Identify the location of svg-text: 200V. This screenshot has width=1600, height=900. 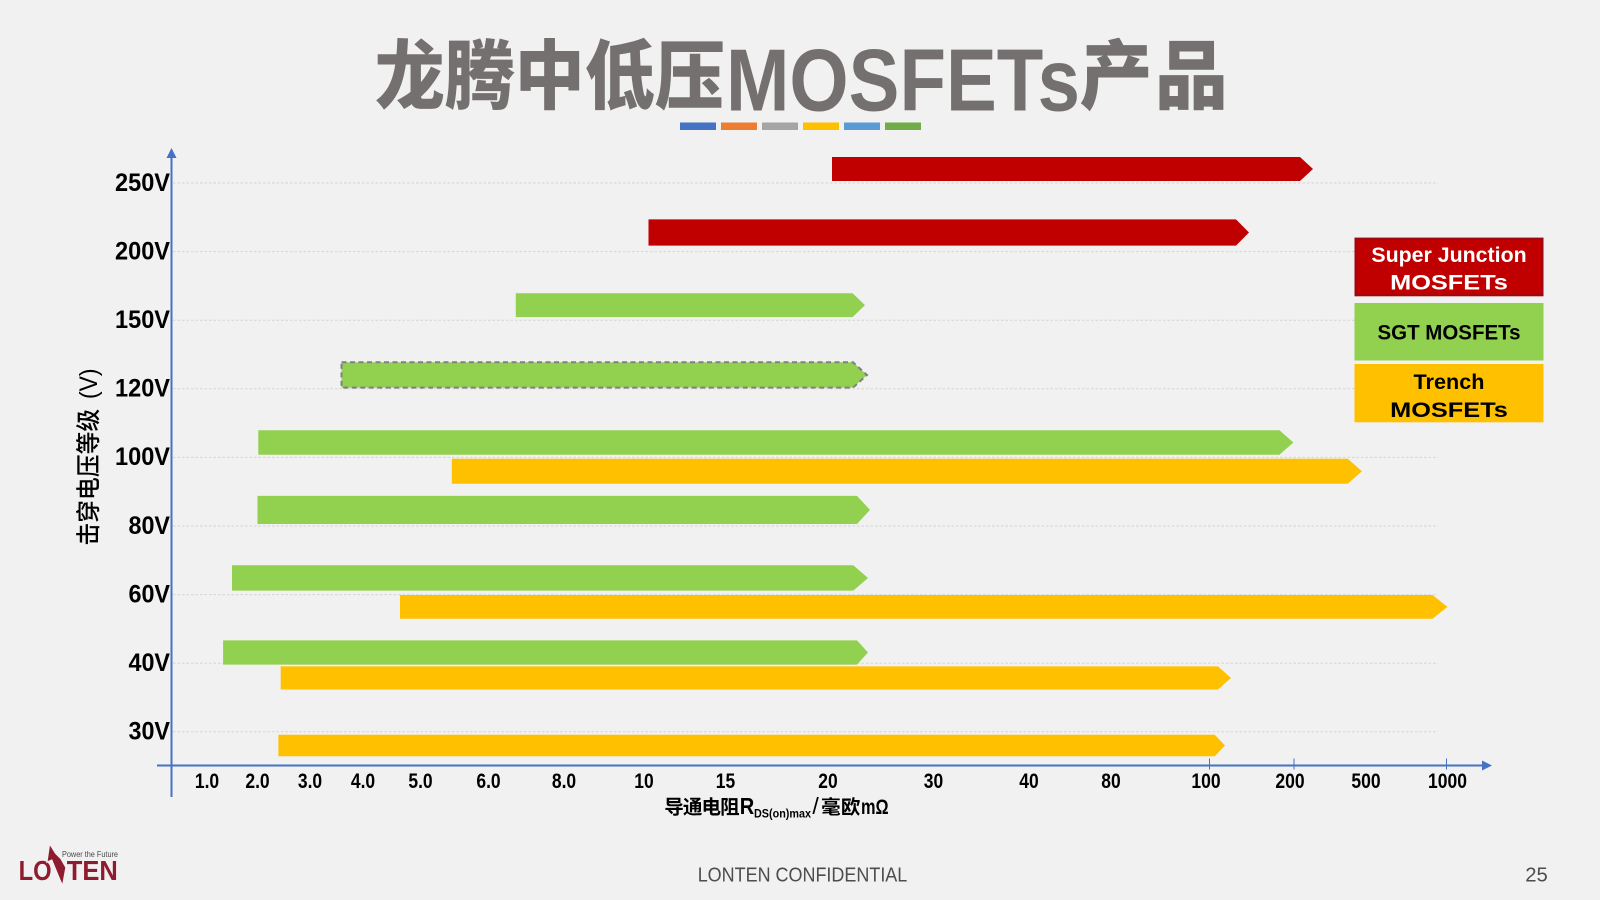
(142, 251).